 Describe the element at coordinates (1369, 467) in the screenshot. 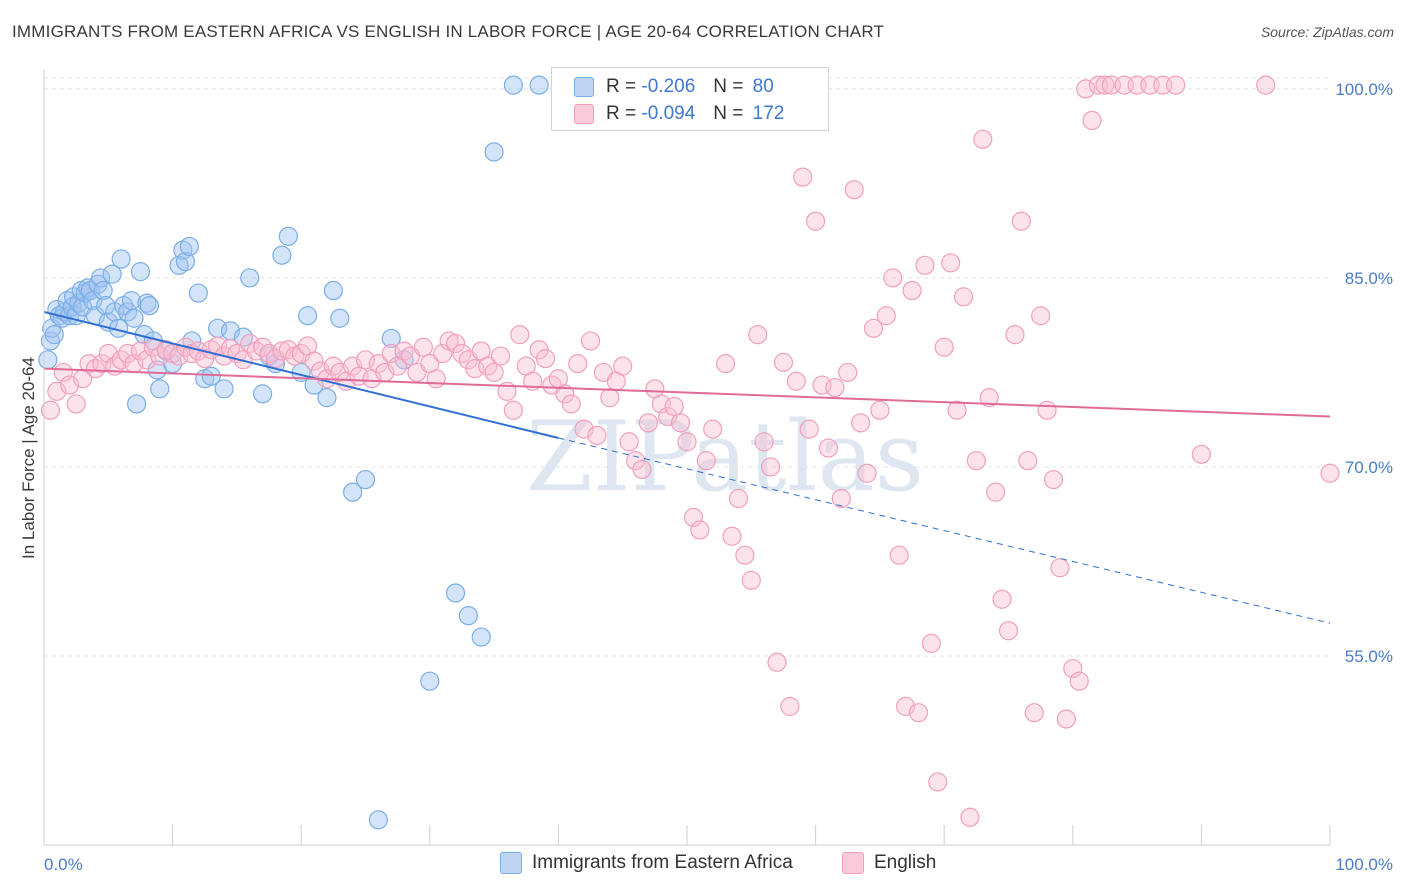

I see `y-tick-label: 70.0%` at that location.